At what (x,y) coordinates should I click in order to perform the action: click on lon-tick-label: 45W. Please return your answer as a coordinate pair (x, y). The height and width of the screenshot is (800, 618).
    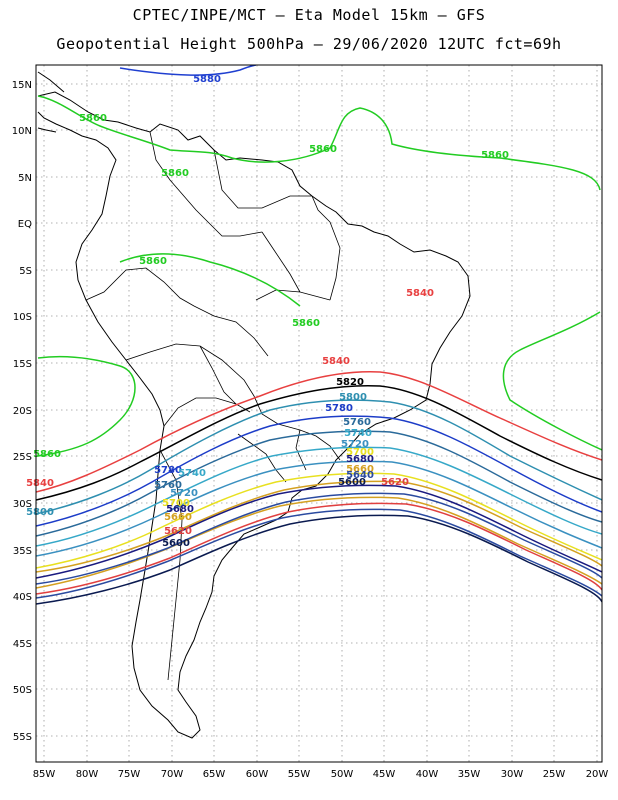
    Looking at the image, I should click on (384, 774).